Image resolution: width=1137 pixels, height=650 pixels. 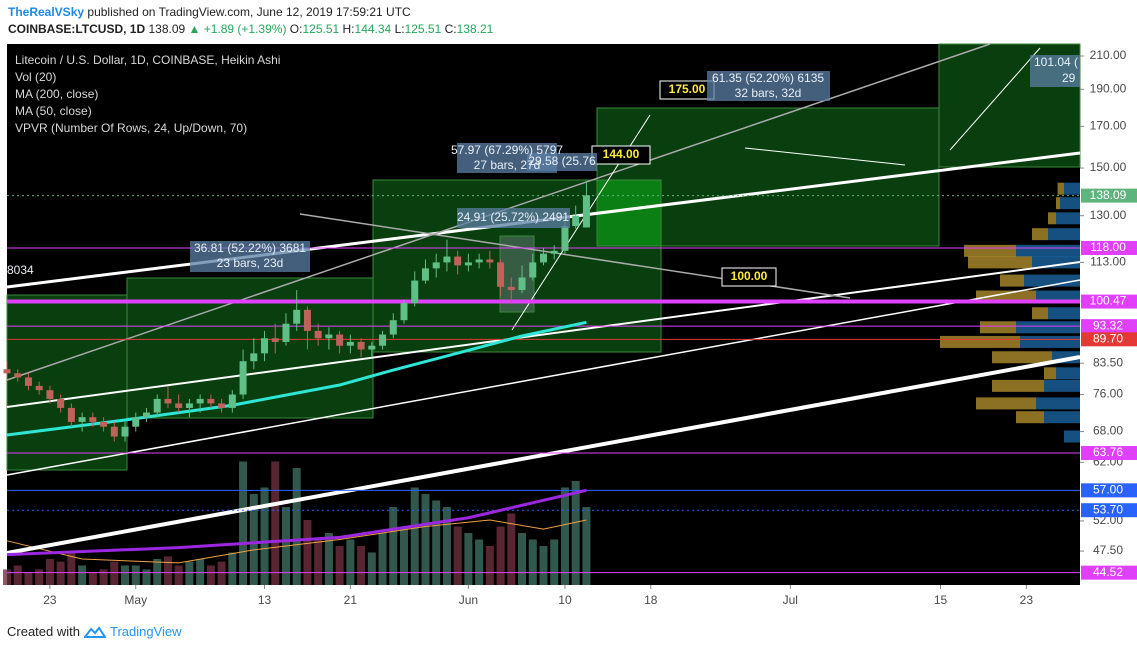 What do you see at coordinates (1069, 78) in the screenshot?
I see `measure-text: 29` at bounding box center [1069, 78].